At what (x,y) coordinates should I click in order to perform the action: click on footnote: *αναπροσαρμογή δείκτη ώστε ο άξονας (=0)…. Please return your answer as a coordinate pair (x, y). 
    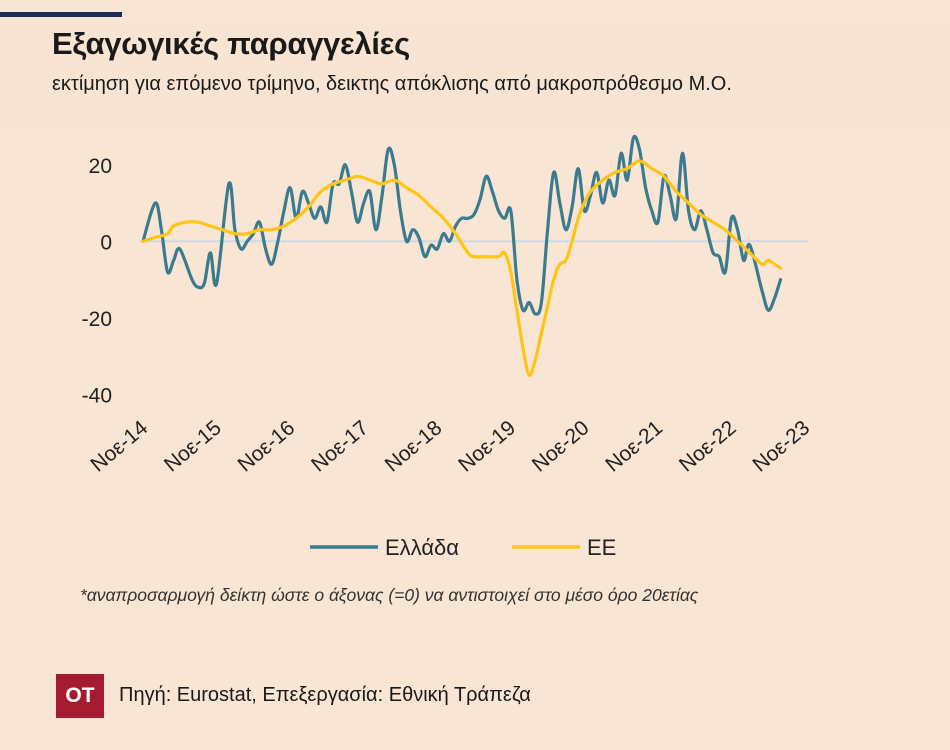
    Looking at the image, I should click on (389, 595).